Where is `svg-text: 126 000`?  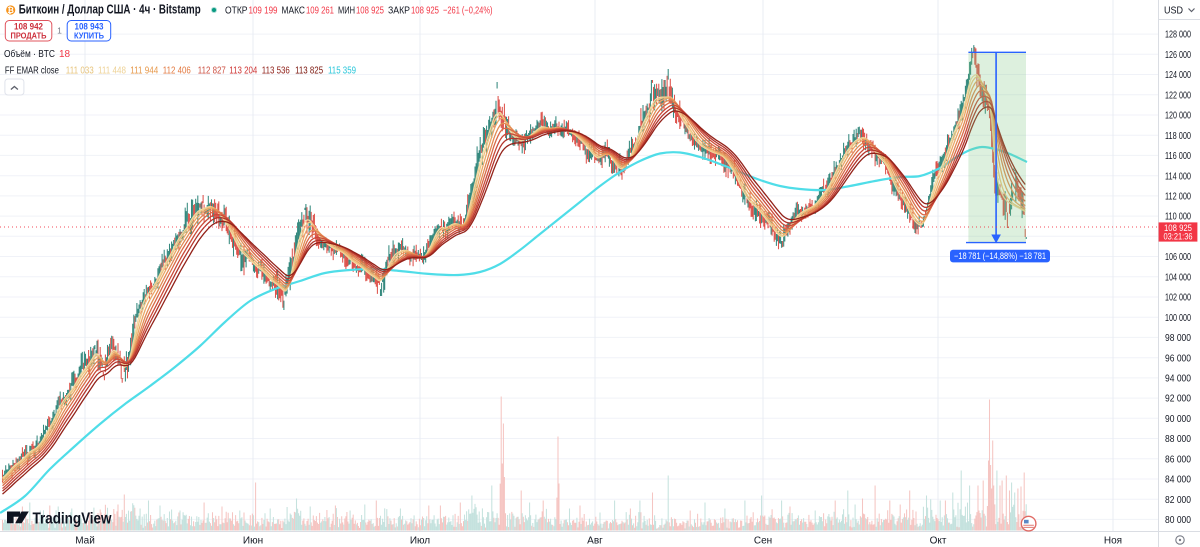
svg-text: 126 000 is located at coordinates (1178, 55).